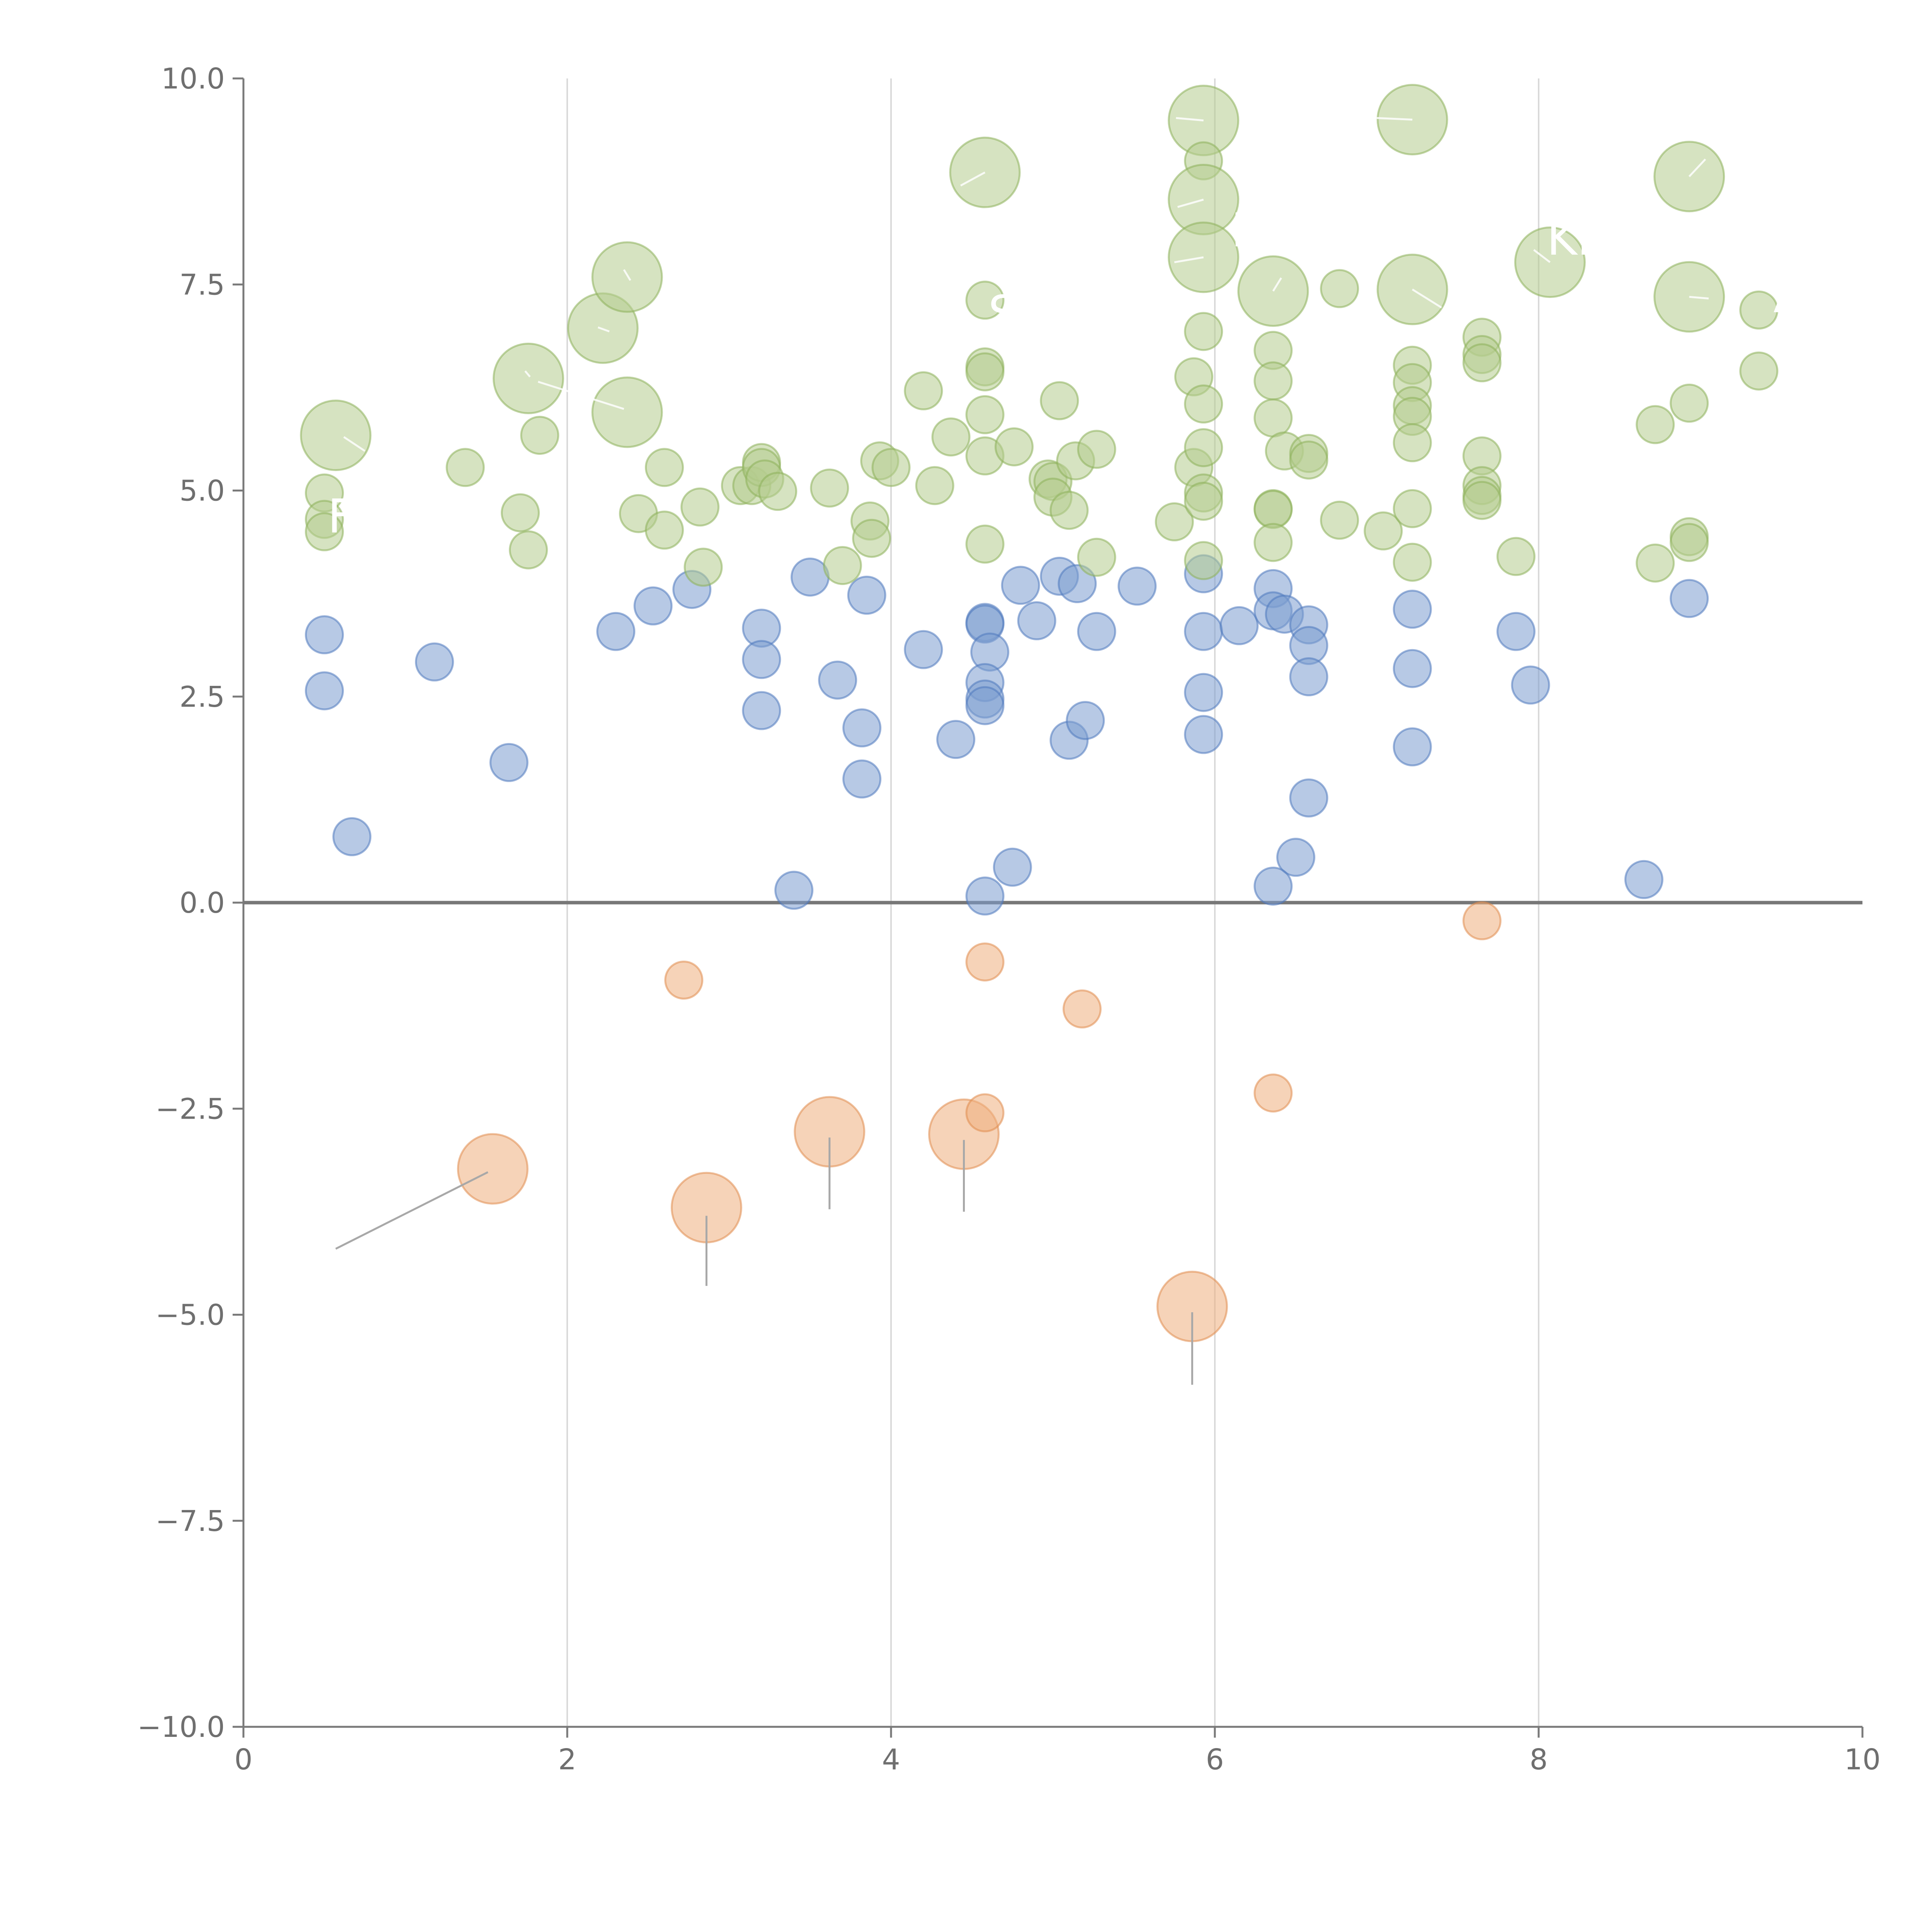 This screenshot has width=1932, height=1932. I want to click on y-tick-label: 0.0, so click(202, 903).